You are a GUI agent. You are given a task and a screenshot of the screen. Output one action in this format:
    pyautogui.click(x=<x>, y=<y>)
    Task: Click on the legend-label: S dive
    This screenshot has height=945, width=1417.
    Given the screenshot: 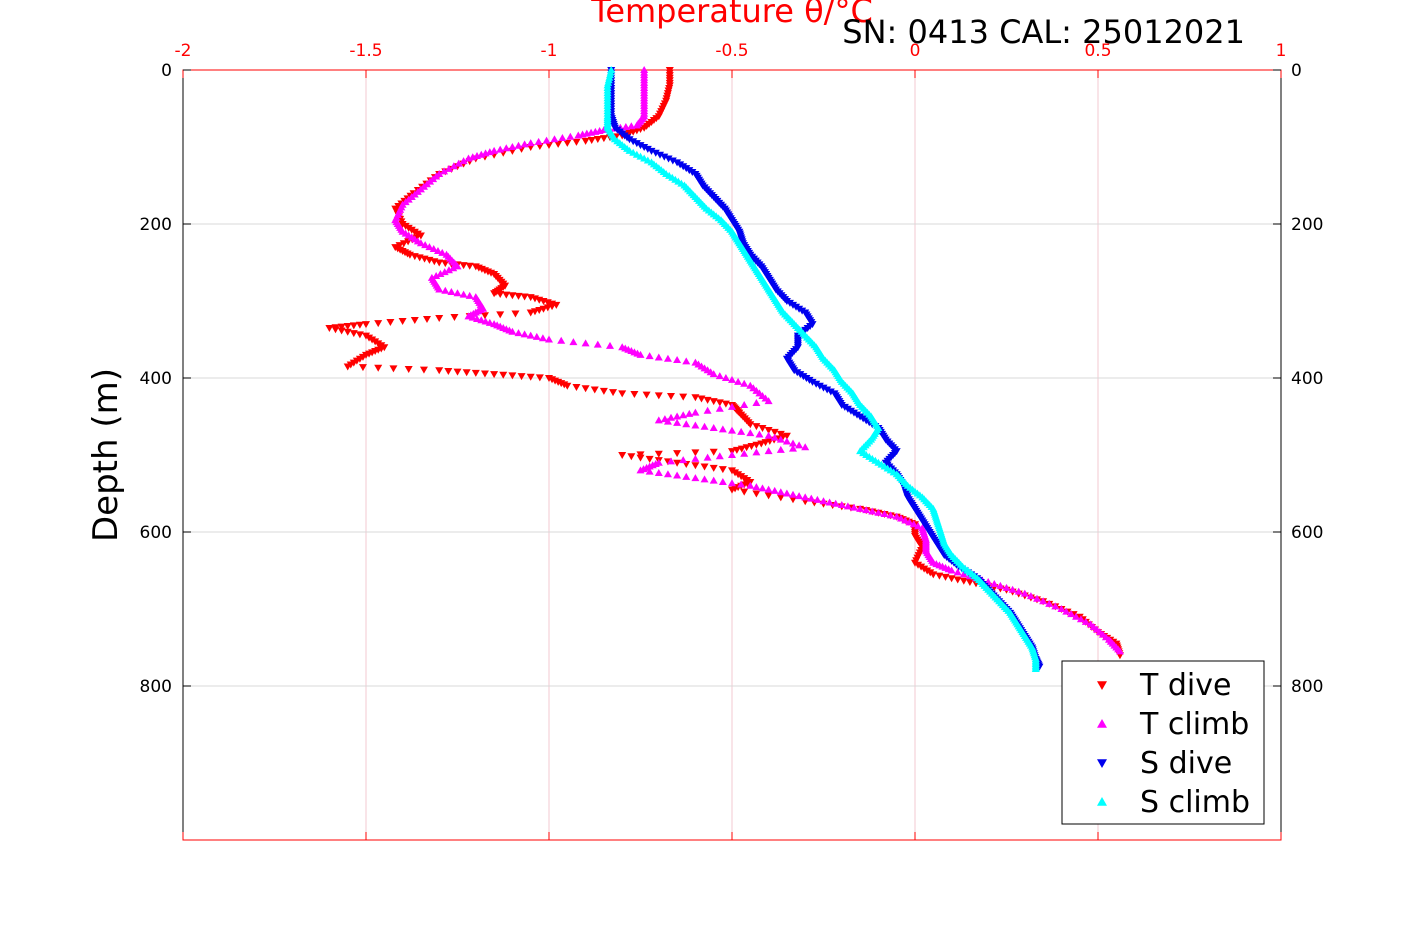 What is the action you would take?
    pyautogui.click(x=1186, y=763)
    